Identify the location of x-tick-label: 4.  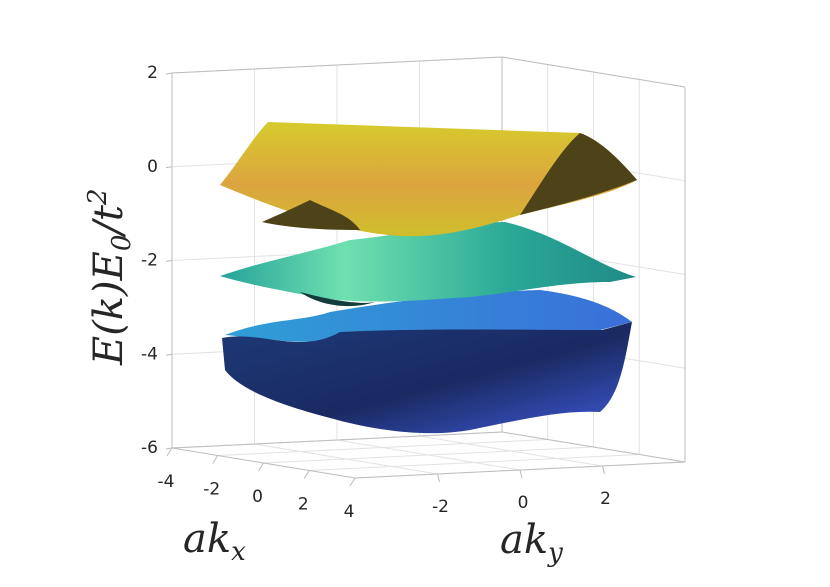
(349, 512).